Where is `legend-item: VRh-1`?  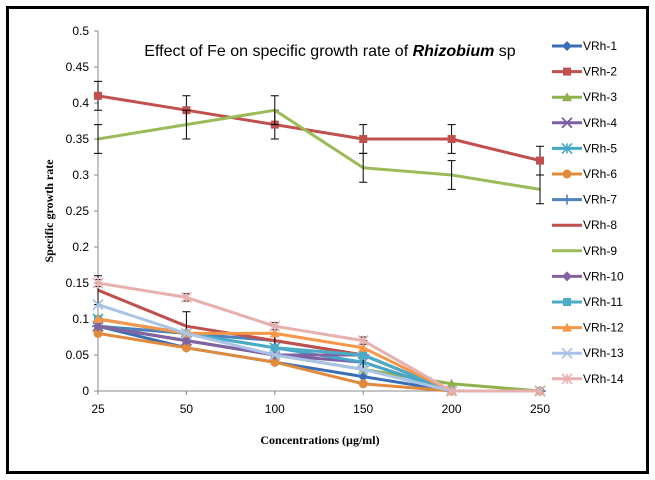 legend-item: VRh-1 is located at coordinates (584, 46).